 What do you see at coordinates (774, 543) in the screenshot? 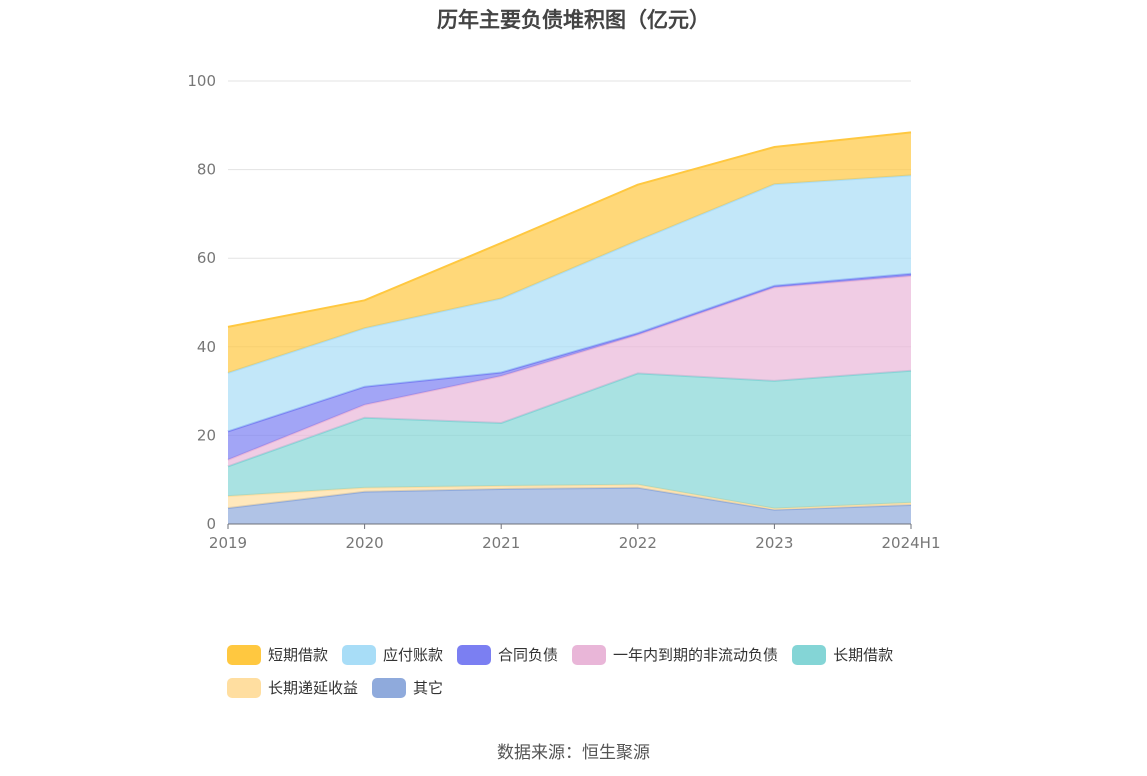
I see `x-tick-label: 2023` at bounding box center [774, 543].